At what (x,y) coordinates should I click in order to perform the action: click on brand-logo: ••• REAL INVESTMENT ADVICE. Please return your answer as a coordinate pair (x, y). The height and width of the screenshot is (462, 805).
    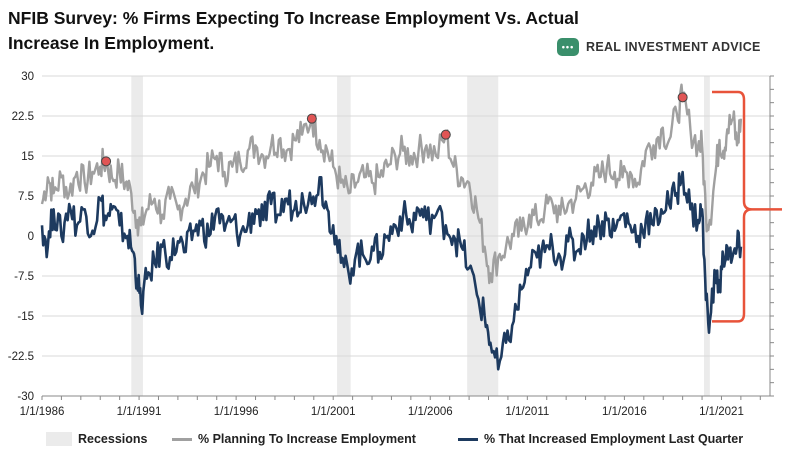
    Looking at the image, I should click on (659, 47).